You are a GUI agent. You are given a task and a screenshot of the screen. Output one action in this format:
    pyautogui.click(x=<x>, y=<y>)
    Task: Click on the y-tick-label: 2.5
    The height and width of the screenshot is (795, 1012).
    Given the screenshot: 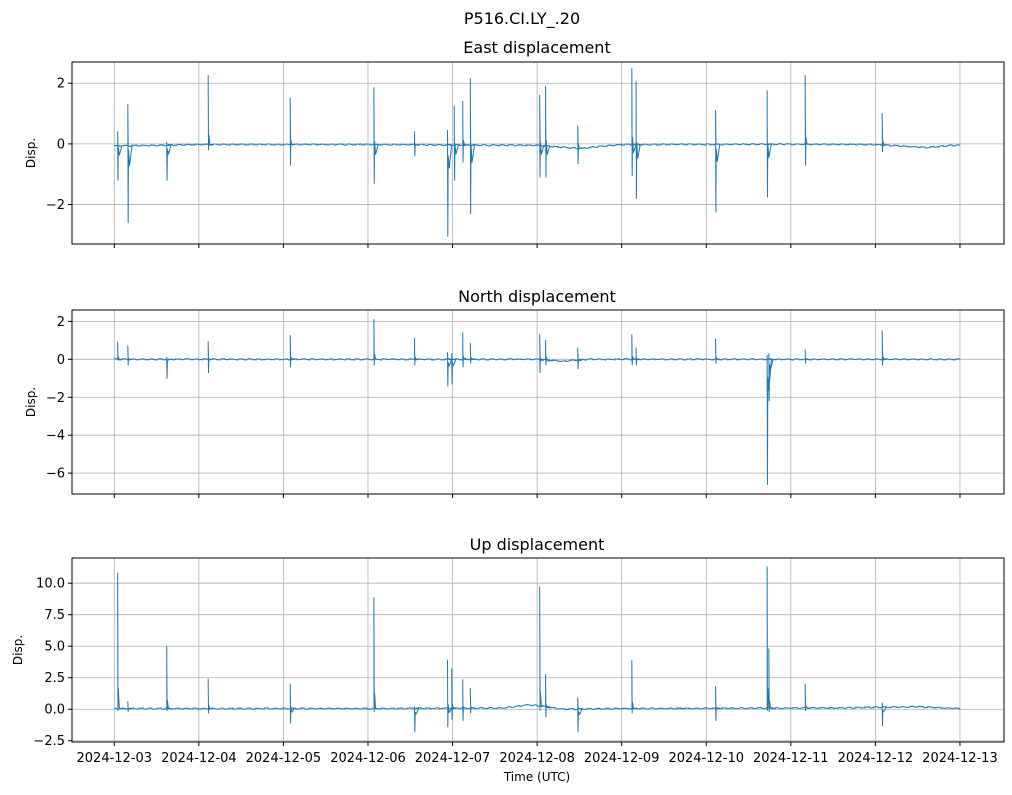 What is the action you would take?
    pyautogui.click(x=54, y=678)
    